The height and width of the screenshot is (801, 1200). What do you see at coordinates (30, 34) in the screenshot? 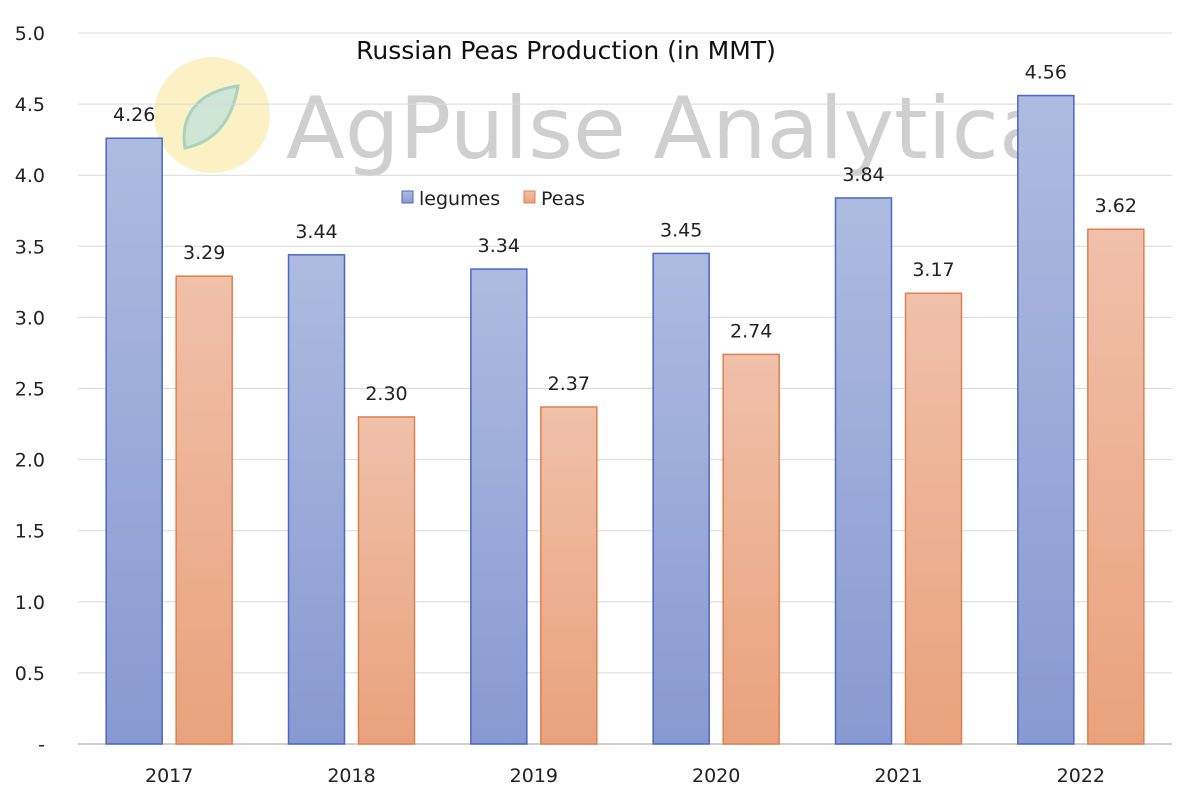
I see `y-tick-label: 5.0` at bounding box center [30, 34].